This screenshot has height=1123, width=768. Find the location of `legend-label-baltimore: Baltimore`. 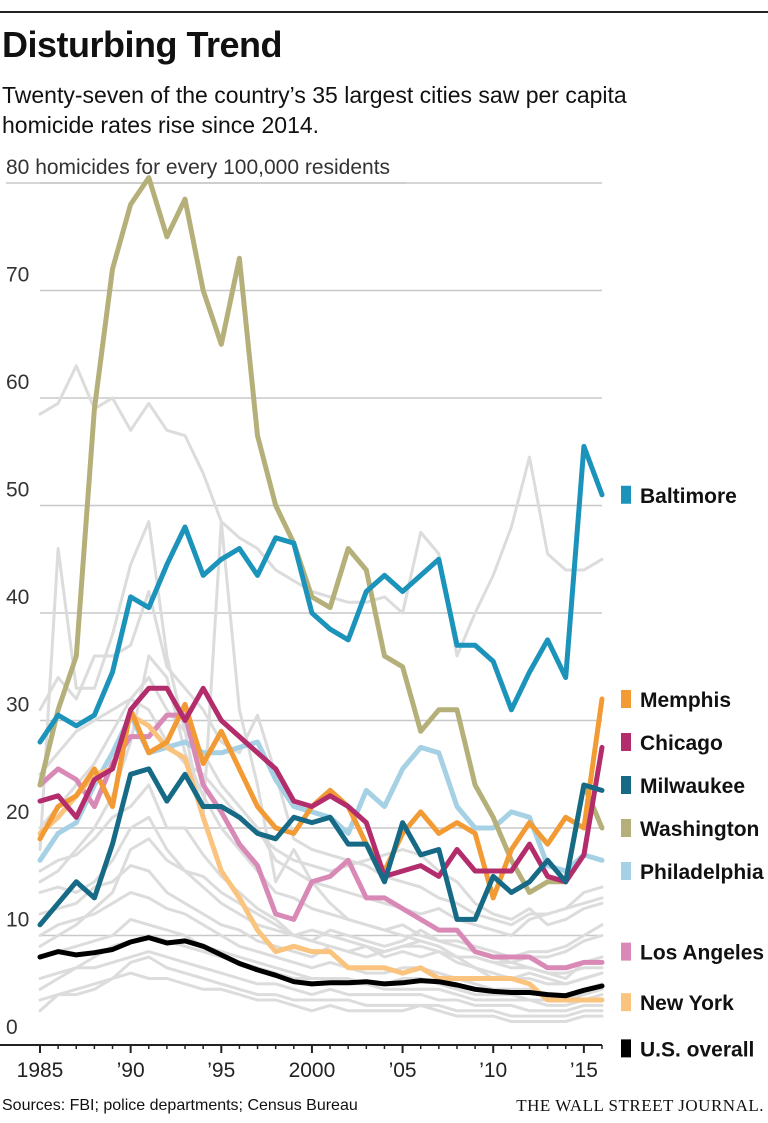

legend-label-baltimore: Baltimore is located at coordinates (688, 496).